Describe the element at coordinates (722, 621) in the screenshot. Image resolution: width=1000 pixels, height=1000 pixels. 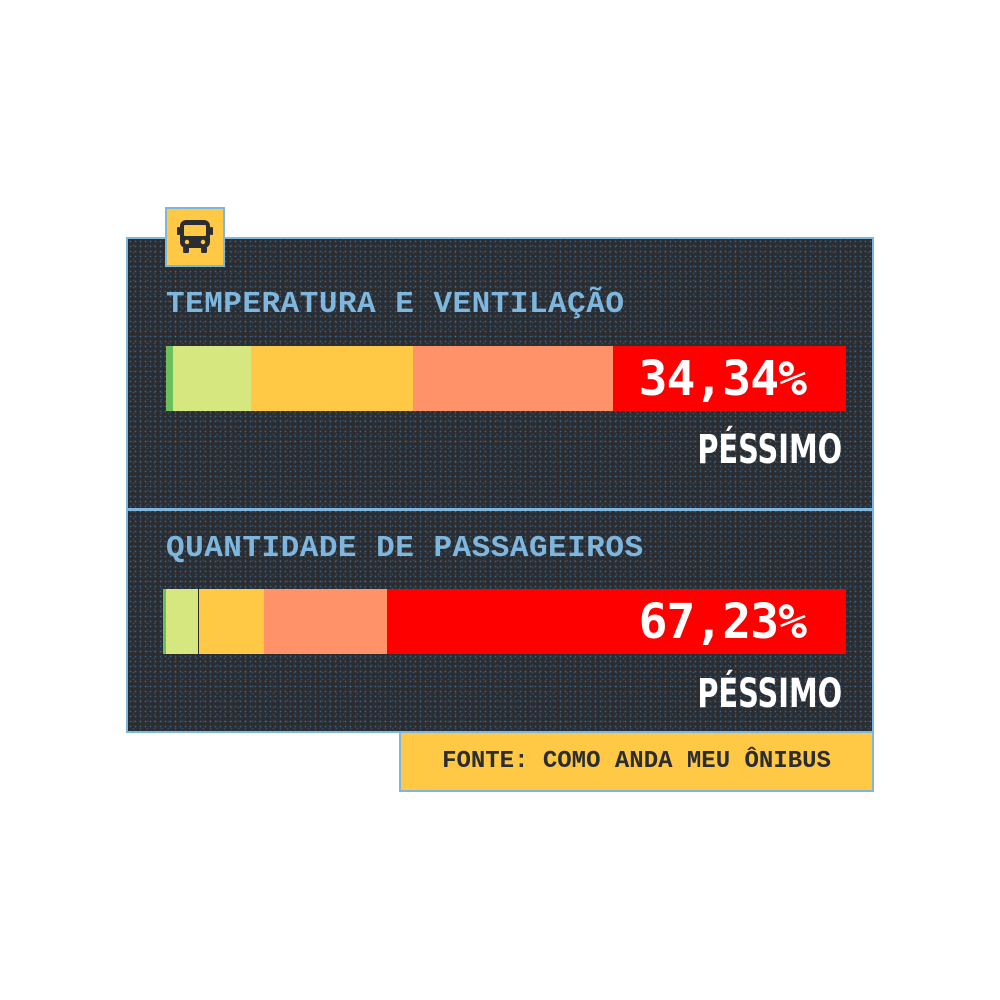
I see `bar-value-label: 67,23%` at that location.